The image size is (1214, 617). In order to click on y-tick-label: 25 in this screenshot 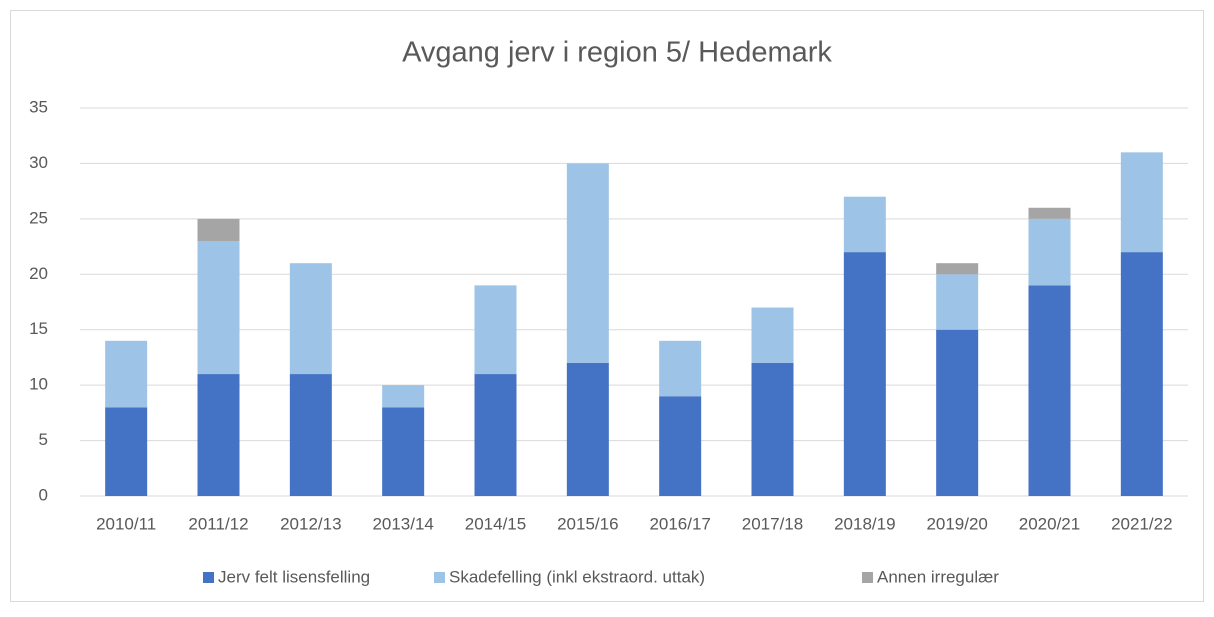, I will do `click(38, 217)`.